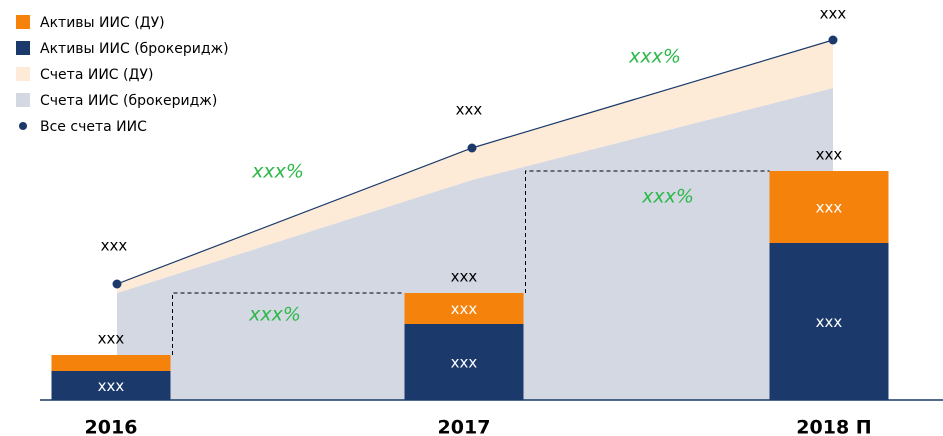  Describe the element at coordinates (134, 49) in the screenshot. I see `legend-label: Активы ИИС (брокеридж)` at that location.